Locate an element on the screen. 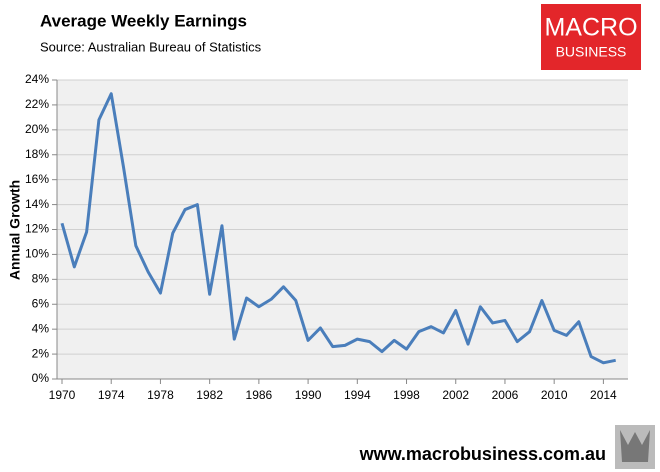 This screenshot has width=660, height=472. x-tick-label: 2002 is located at coordinates (455, 395).